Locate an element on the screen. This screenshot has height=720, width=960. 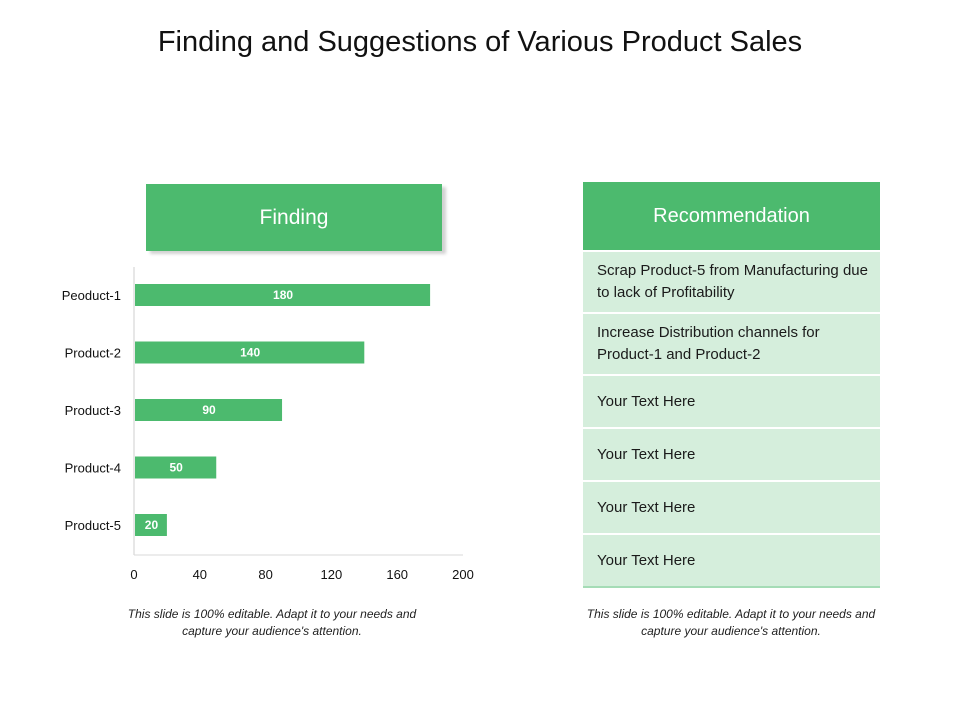
category-label: Product-3 is located at coordinates (93, 410).